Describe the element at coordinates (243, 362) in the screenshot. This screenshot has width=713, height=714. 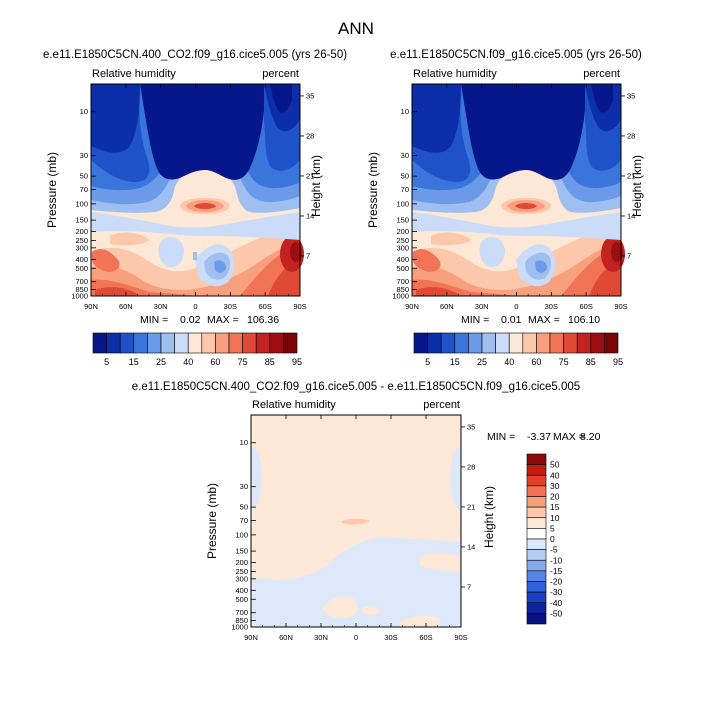
I see `panel-1-colorbar-label: 75` at that location.